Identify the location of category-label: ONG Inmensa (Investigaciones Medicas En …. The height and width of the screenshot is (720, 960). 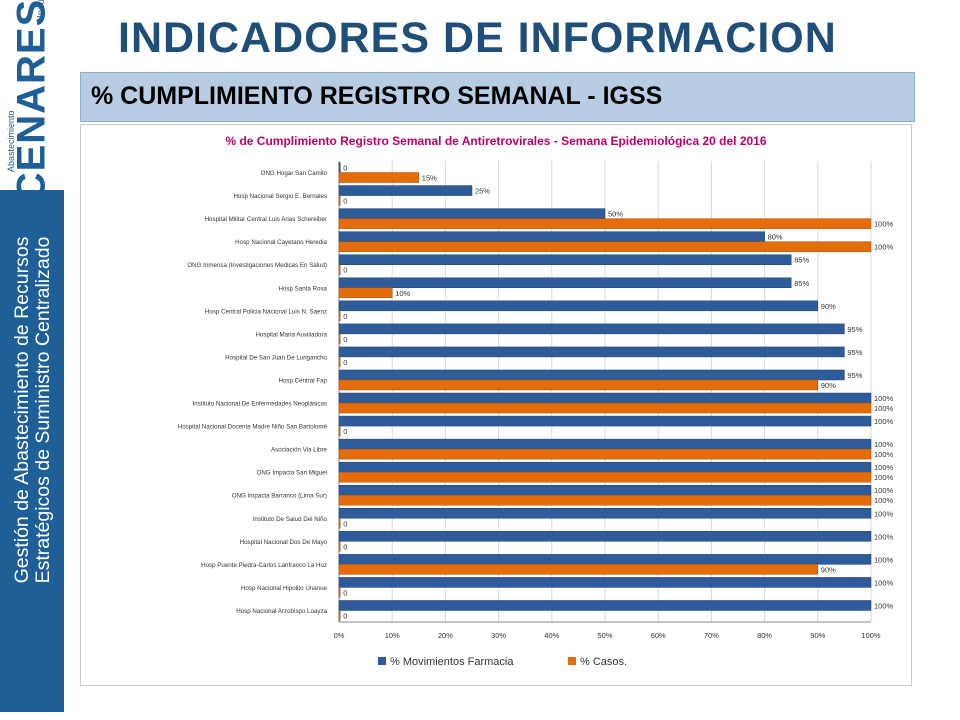
(257, 265).